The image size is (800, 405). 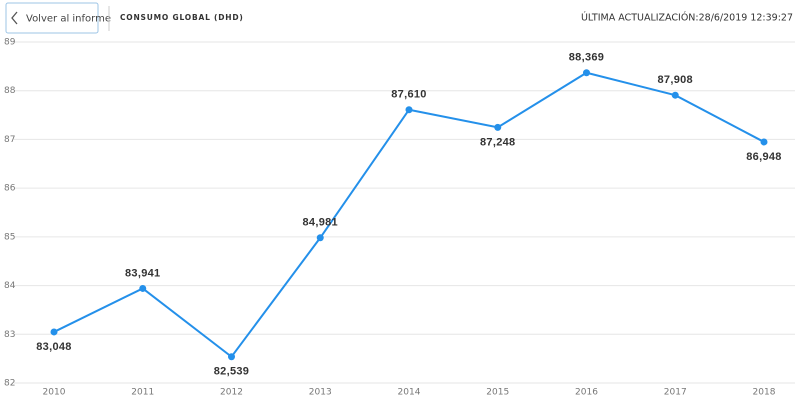 What do you see at coordinates (687, 18) in the screenshot?
I see `last-update: ÚLTIMA ACTUALIZACIÓN:28/6/2019 12:39:27` at bounding box center [687, 18].